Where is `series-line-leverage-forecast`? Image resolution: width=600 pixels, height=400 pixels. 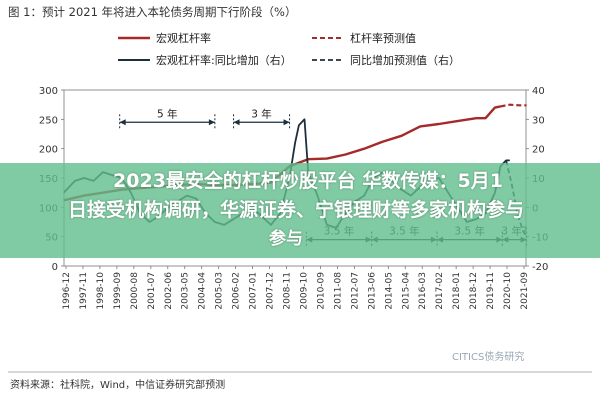 series-line-leverage-forecast is located at coordinates (513, 105).